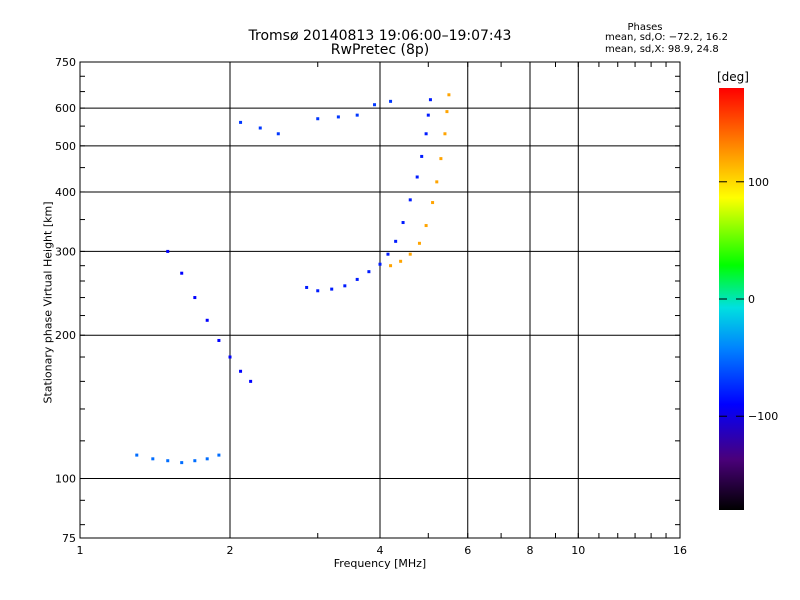 This screenshot has width=800, height=600. What do you see at coordinates (380, 36) in the screenshot?
I see `chart-title: Tromsø 20140813 19:06:00–19:07:43` at bounding box center [380, 36].